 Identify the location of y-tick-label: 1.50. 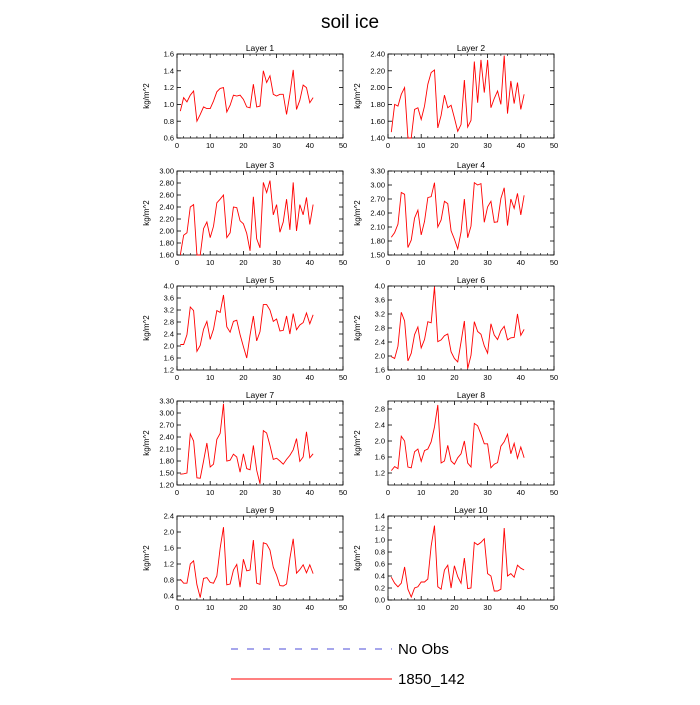
(166, 473).